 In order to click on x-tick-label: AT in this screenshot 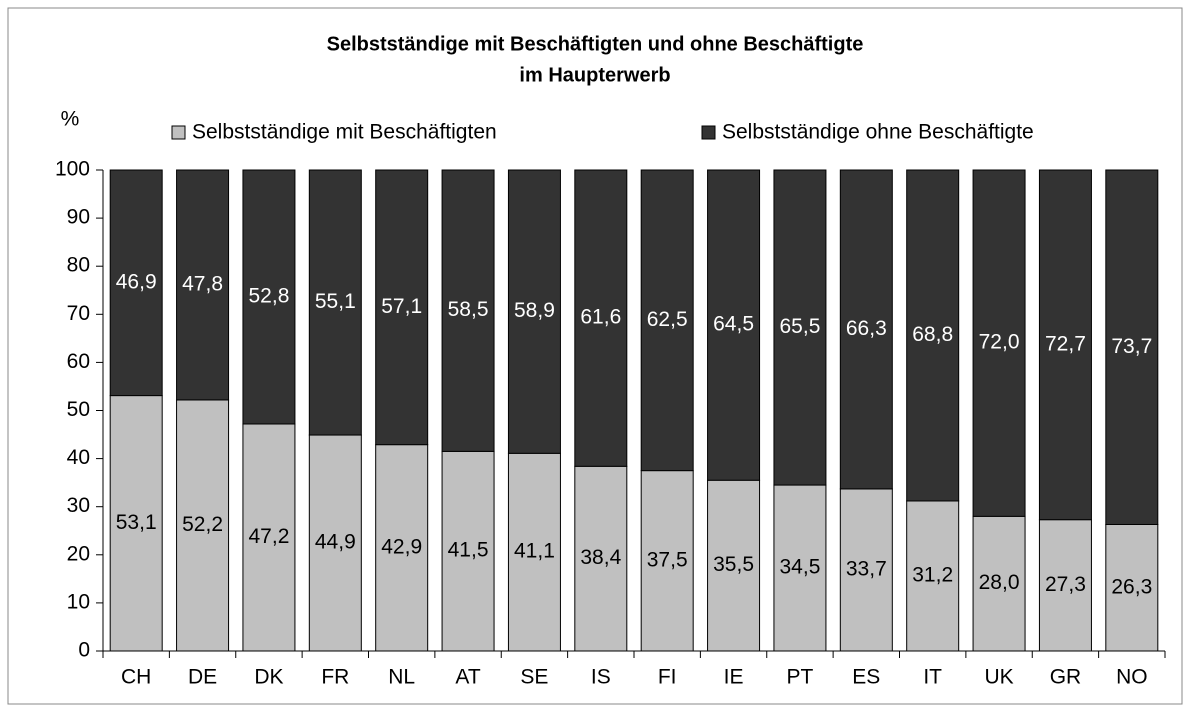, I will do `click(467, 677)`.